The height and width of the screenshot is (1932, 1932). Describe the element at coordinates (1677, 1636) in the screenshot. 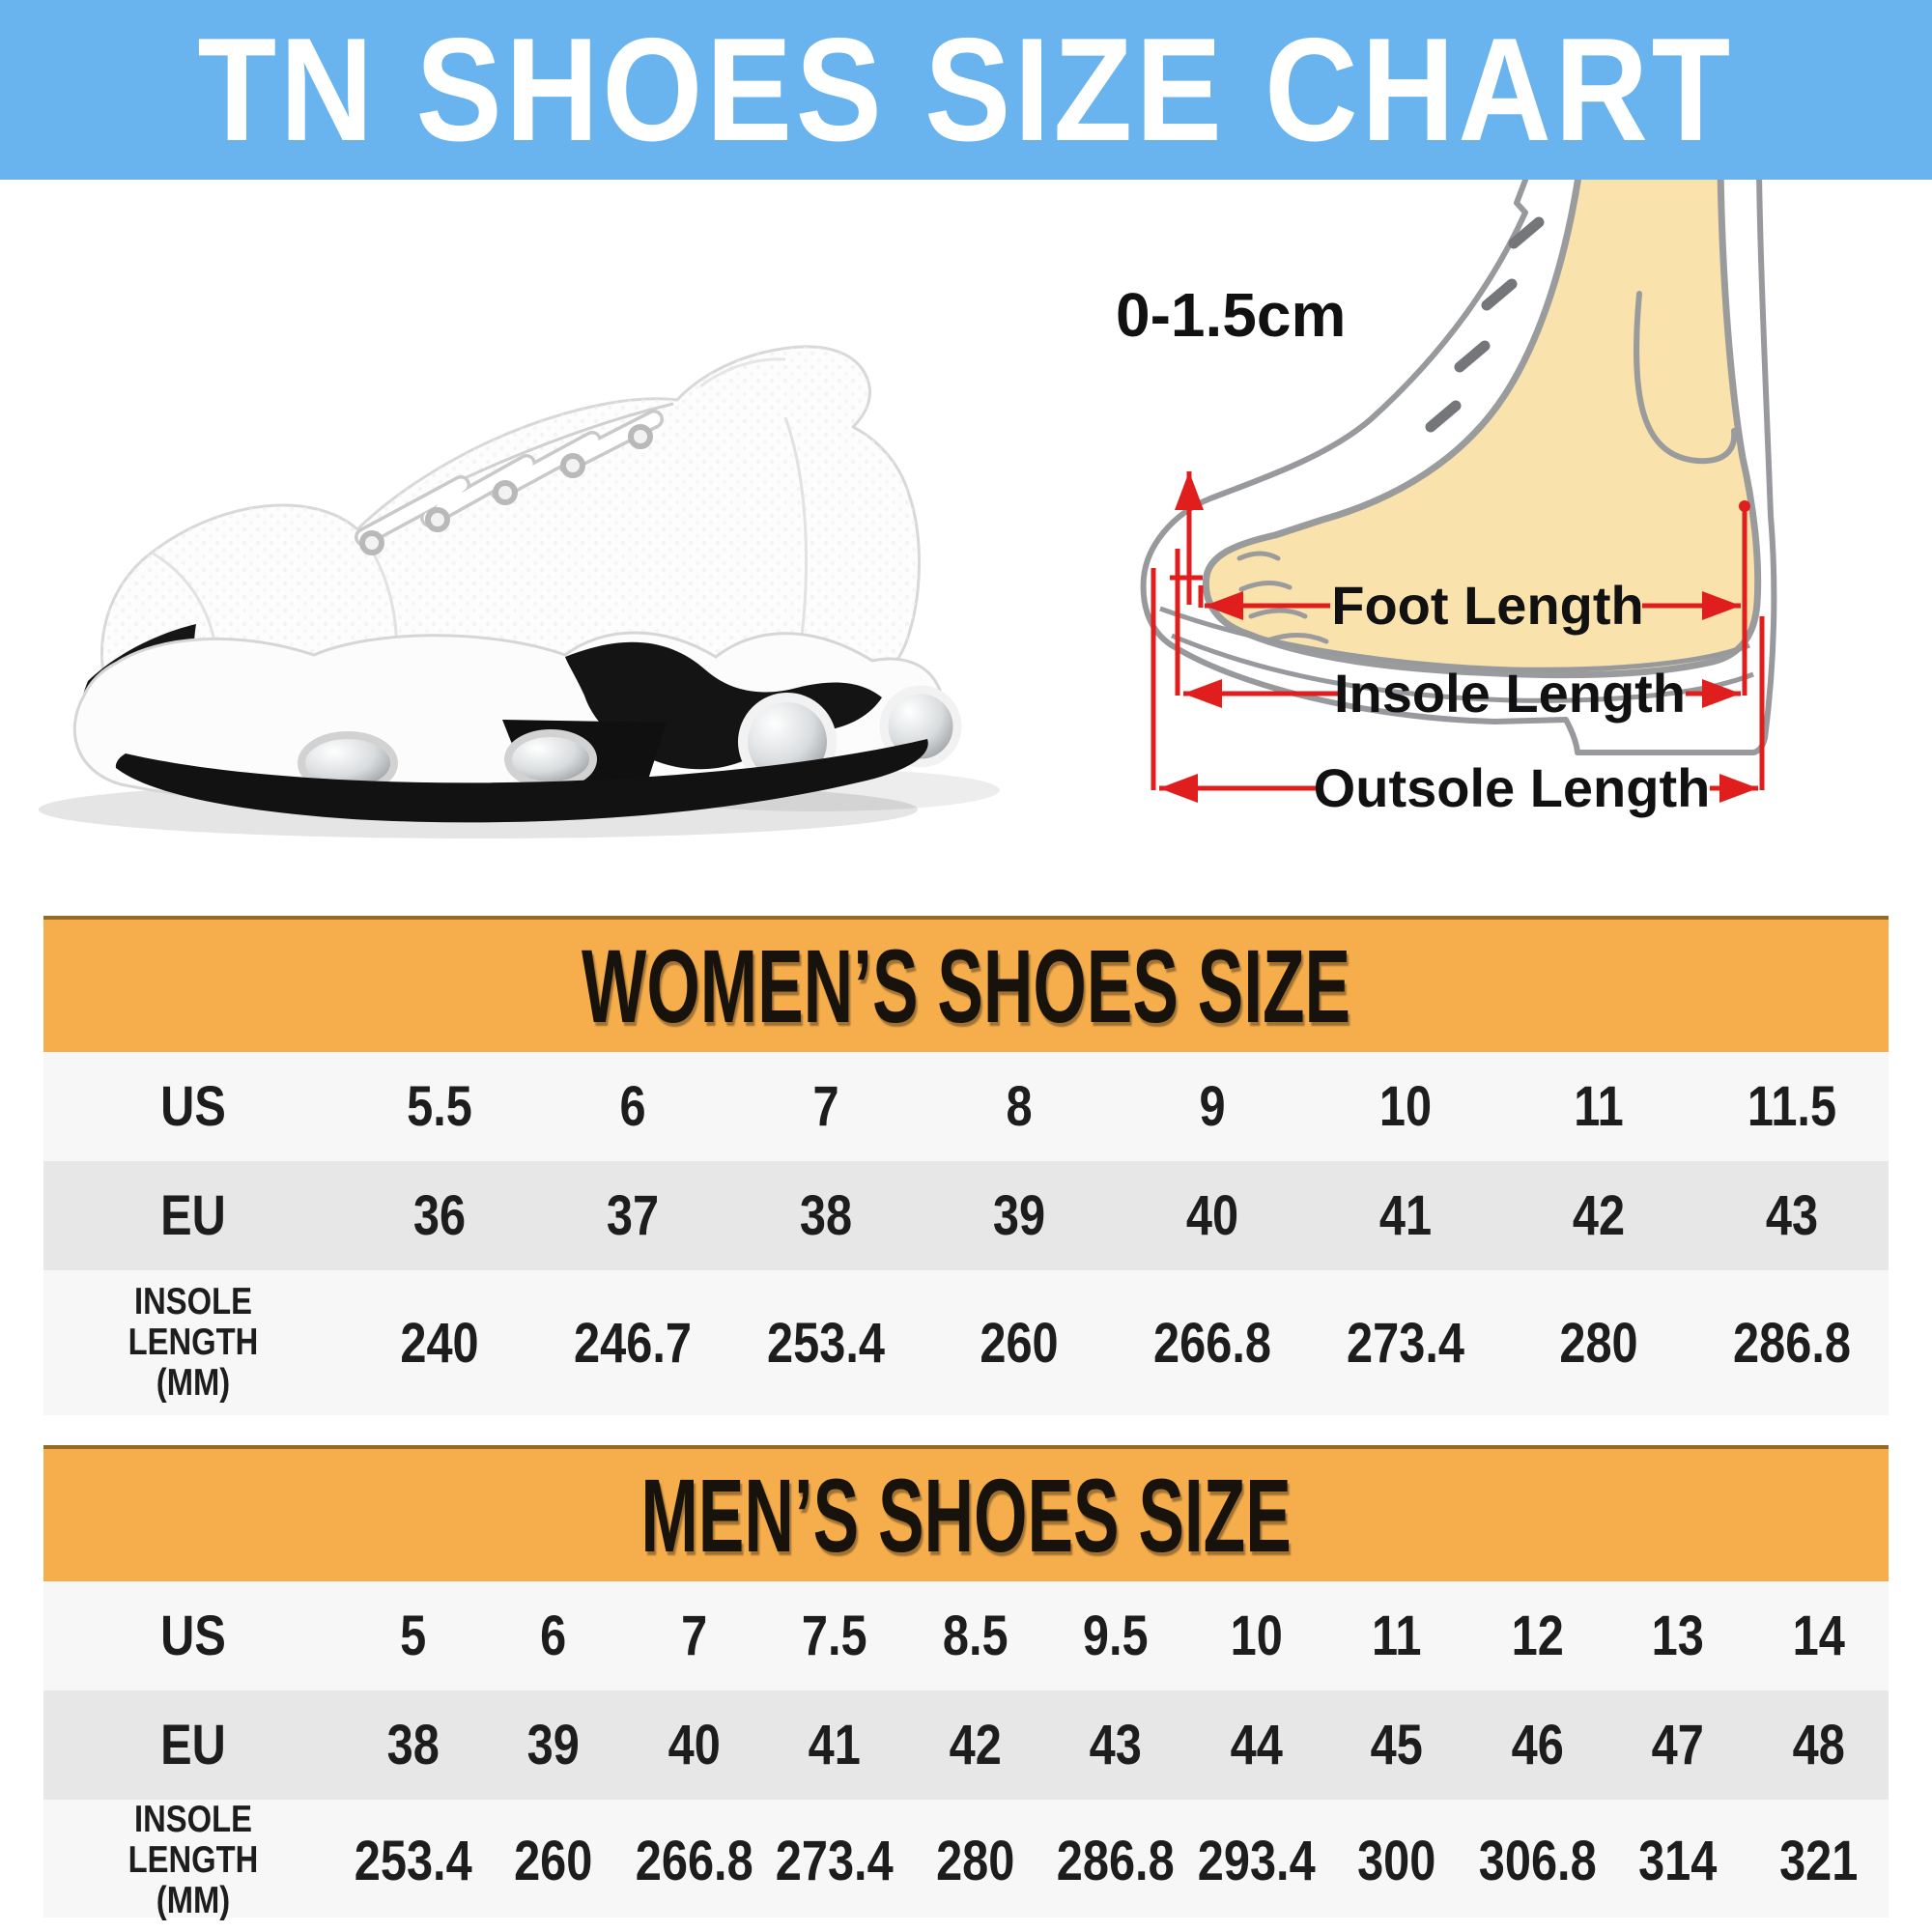

I see `size-value-cell: 13` at that location.